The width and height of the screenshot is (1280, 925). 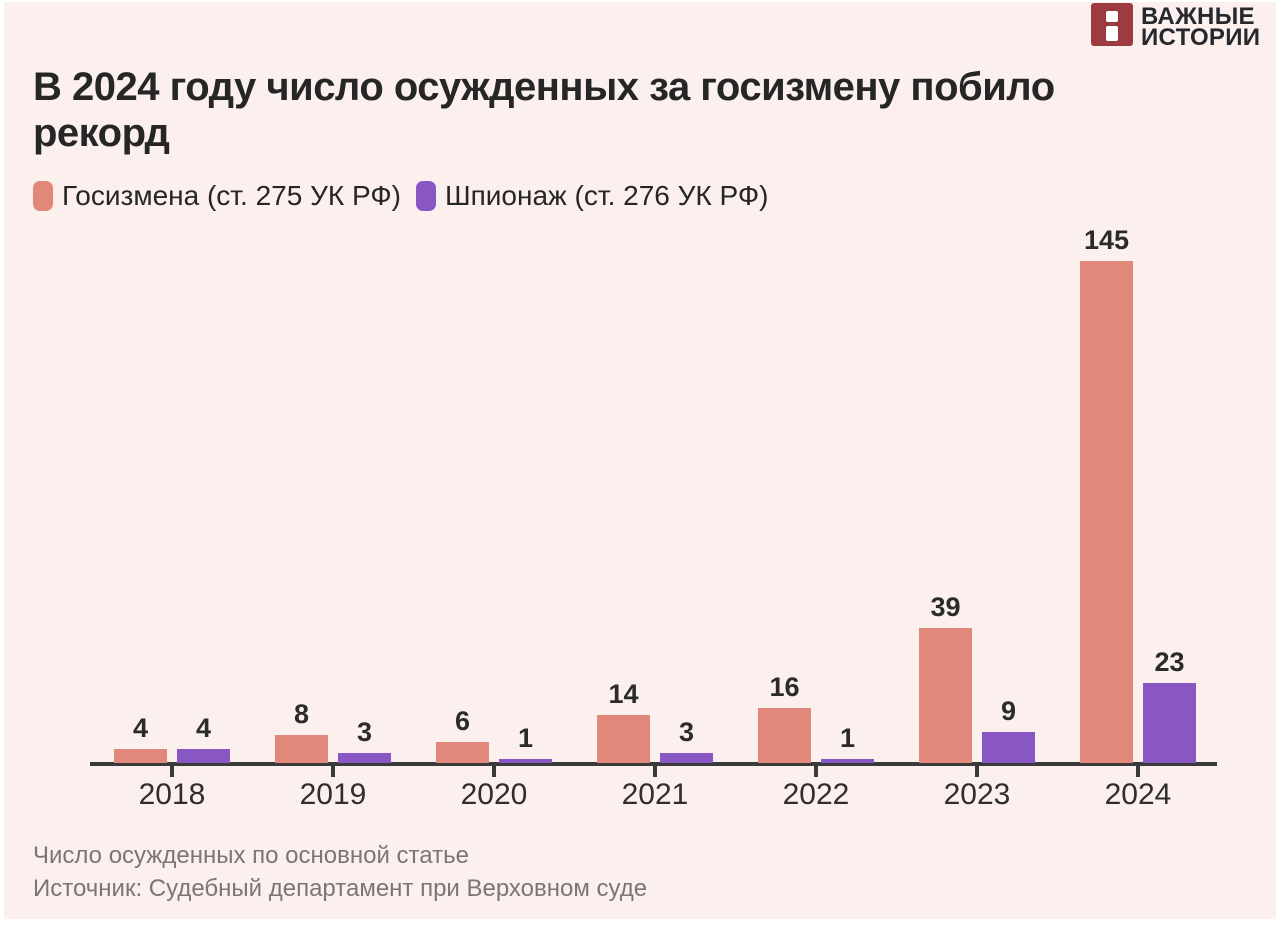 I want to click on note-line: Число осужденных по основной статье, so click(x=251, y=855).